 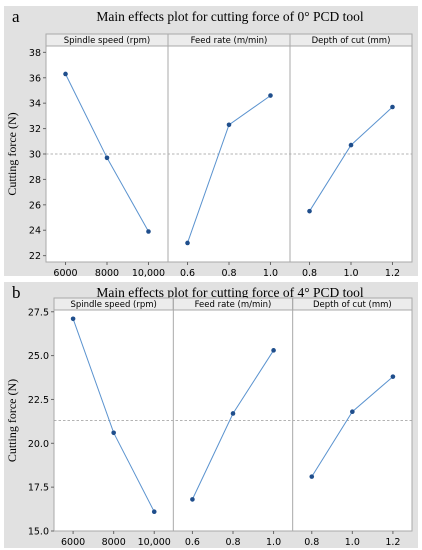 I want to click on y-tick-label: 22.5, so click(x=38, y=400).